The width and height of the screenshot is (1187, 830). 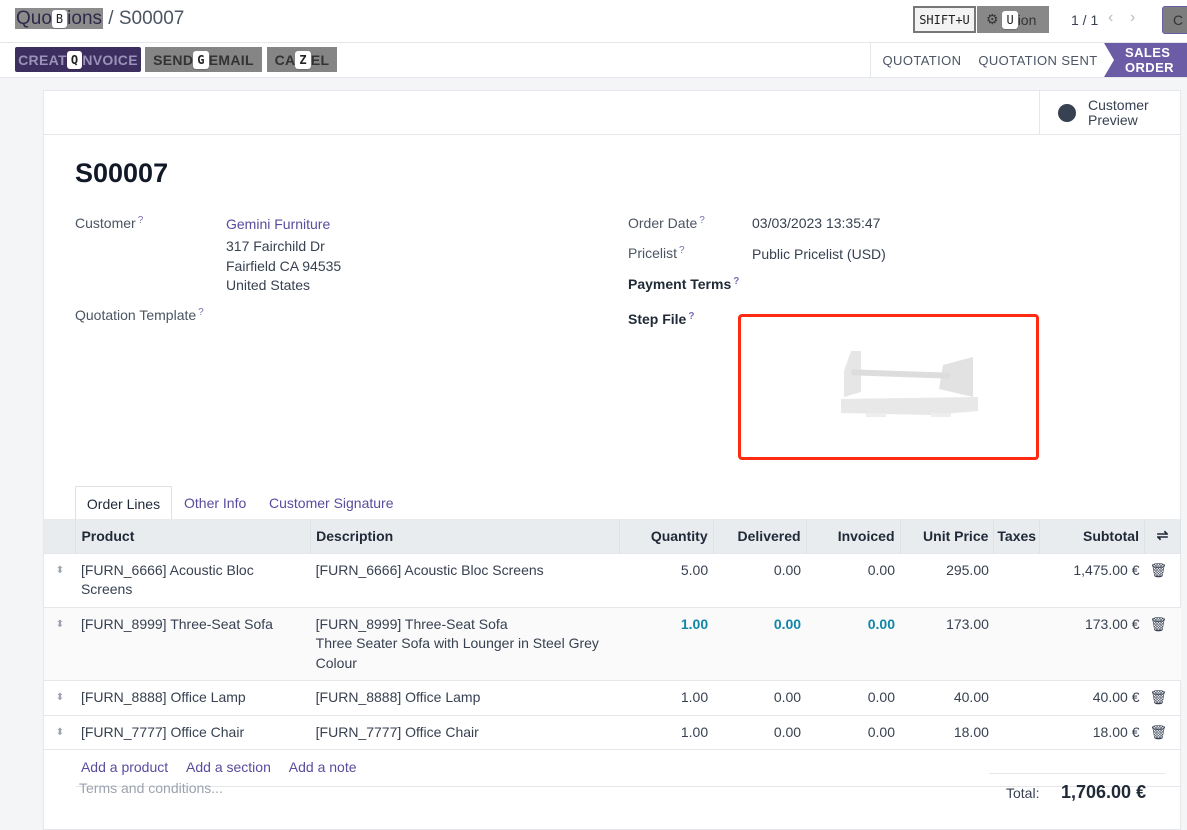 I want to click on payment-terms-label: Payment Terms?, so click(x=684, y=284).